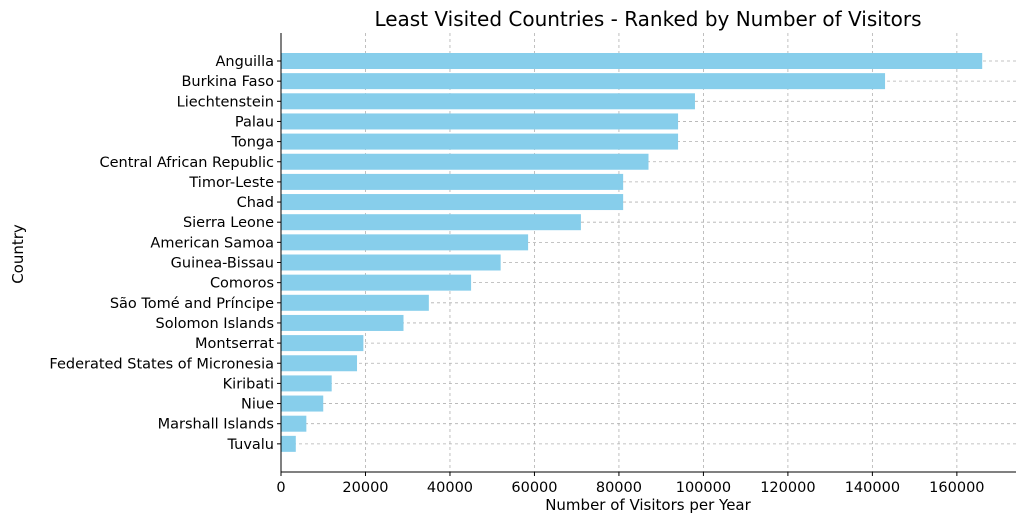  Describe the element at coordinates (252, 143) in the screenshot. I see `y-tick-label: Tonga` at that location.